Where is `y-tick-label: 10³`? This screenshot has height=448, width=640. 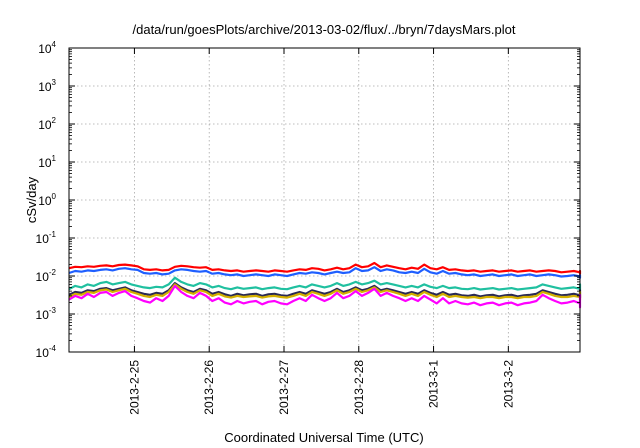 y-tick-label: 10³ is located at coordinates (47, 86).